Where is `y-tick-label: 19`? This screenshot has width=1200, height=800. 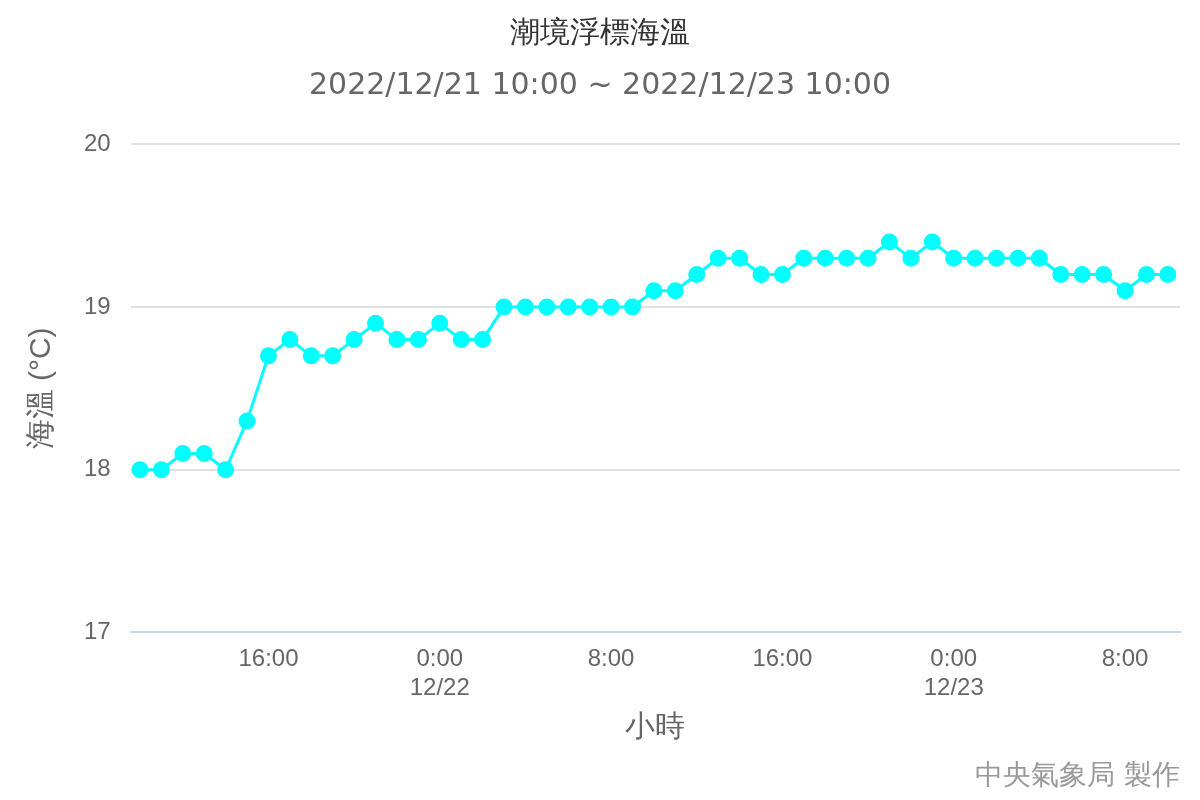
y-tick-label: 19 is located at coordinates (97, 305).